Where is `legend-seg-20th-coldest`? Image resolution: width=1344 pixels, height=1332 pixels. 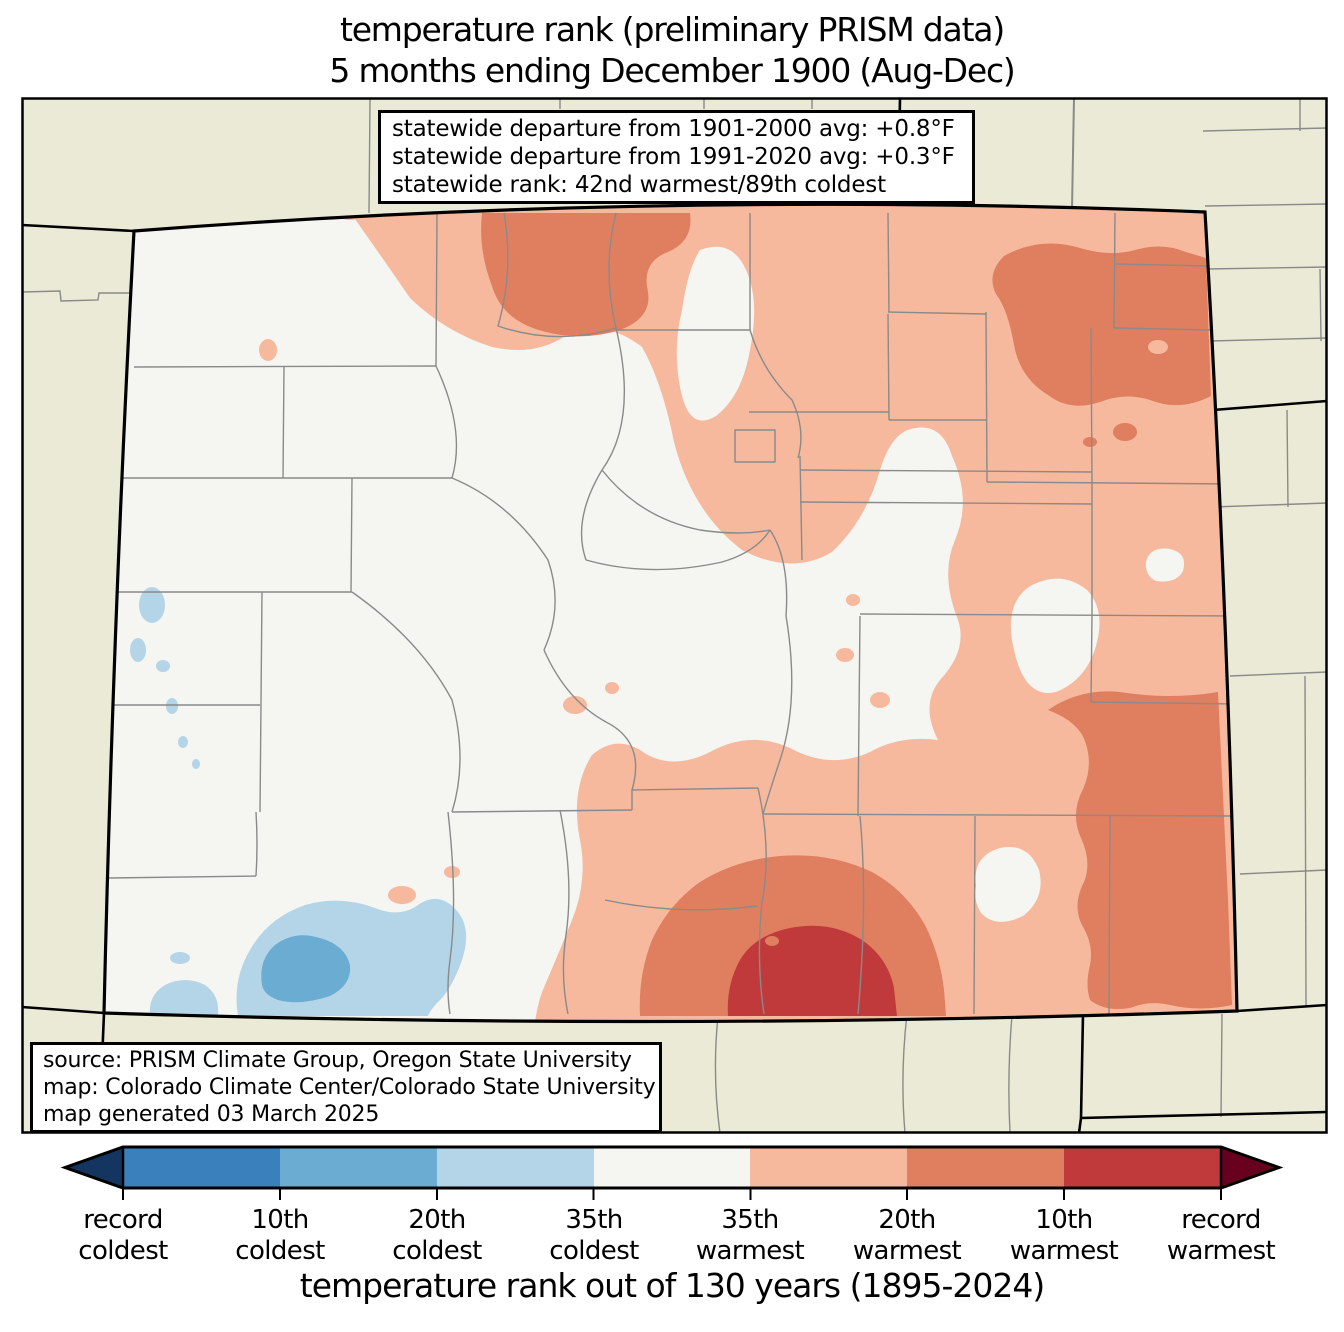 legend-seg-20th-coldest is located at coordinates (358, 1167).